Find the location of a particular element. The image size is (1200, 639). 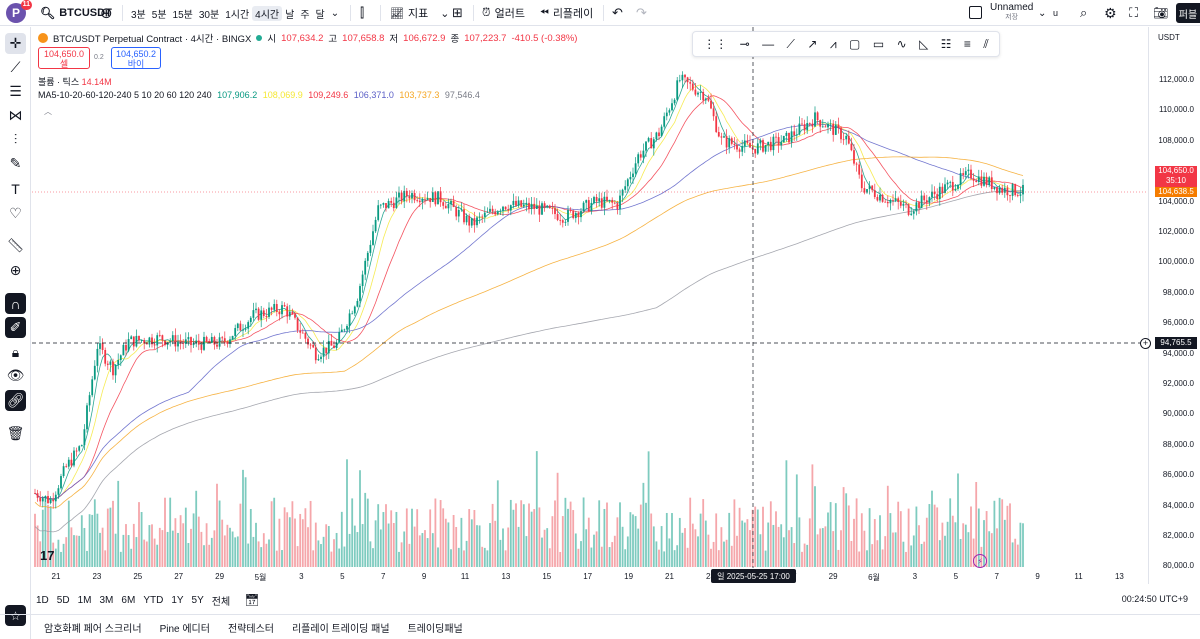

brush-icon: ✎ is located at coordinates (15, 163).